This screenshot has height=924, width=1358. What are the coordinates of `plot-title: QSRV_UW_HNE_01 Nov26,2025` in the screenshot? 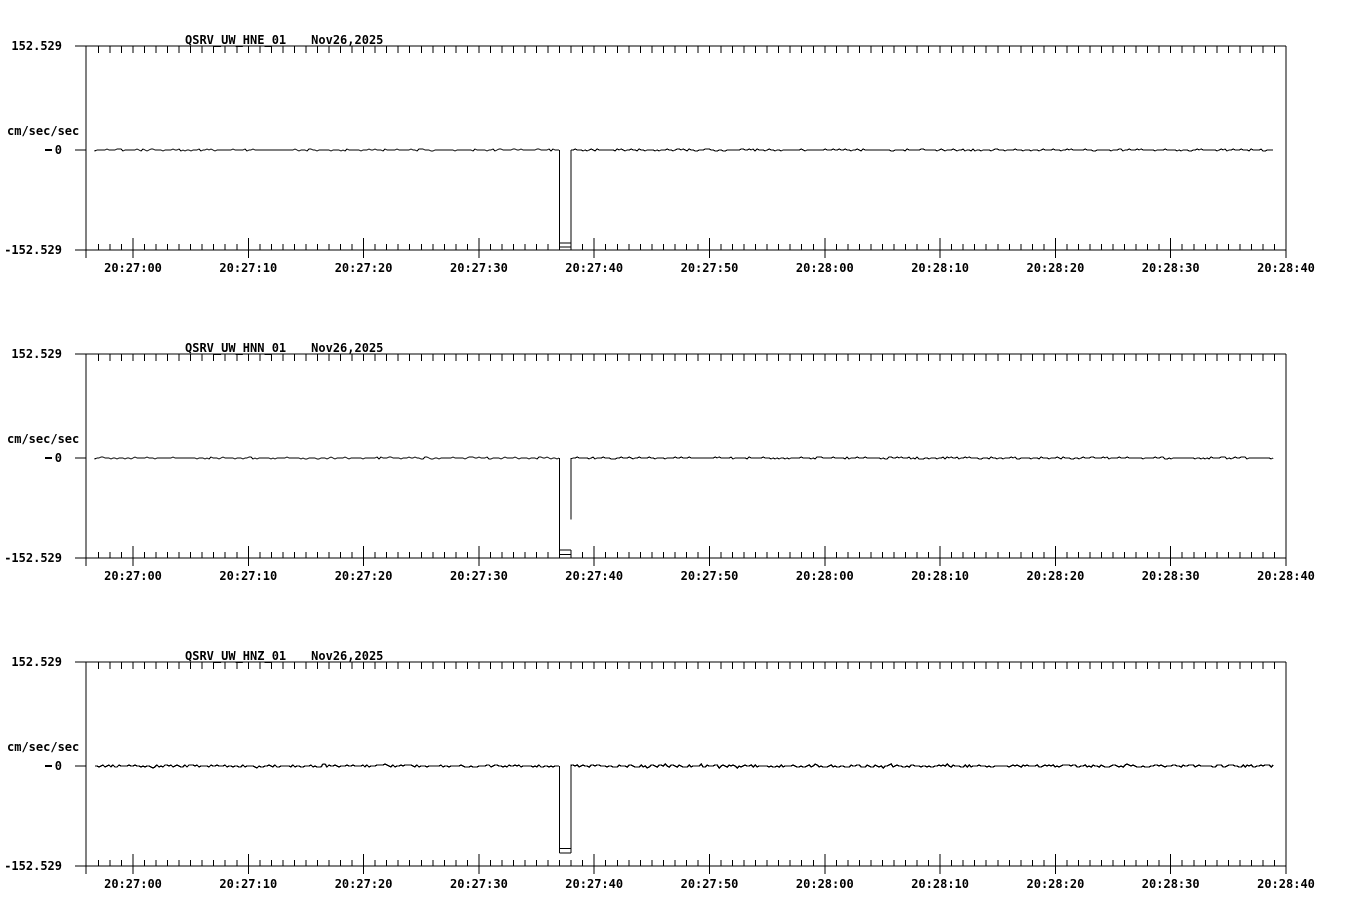 It's located at (284, 40).